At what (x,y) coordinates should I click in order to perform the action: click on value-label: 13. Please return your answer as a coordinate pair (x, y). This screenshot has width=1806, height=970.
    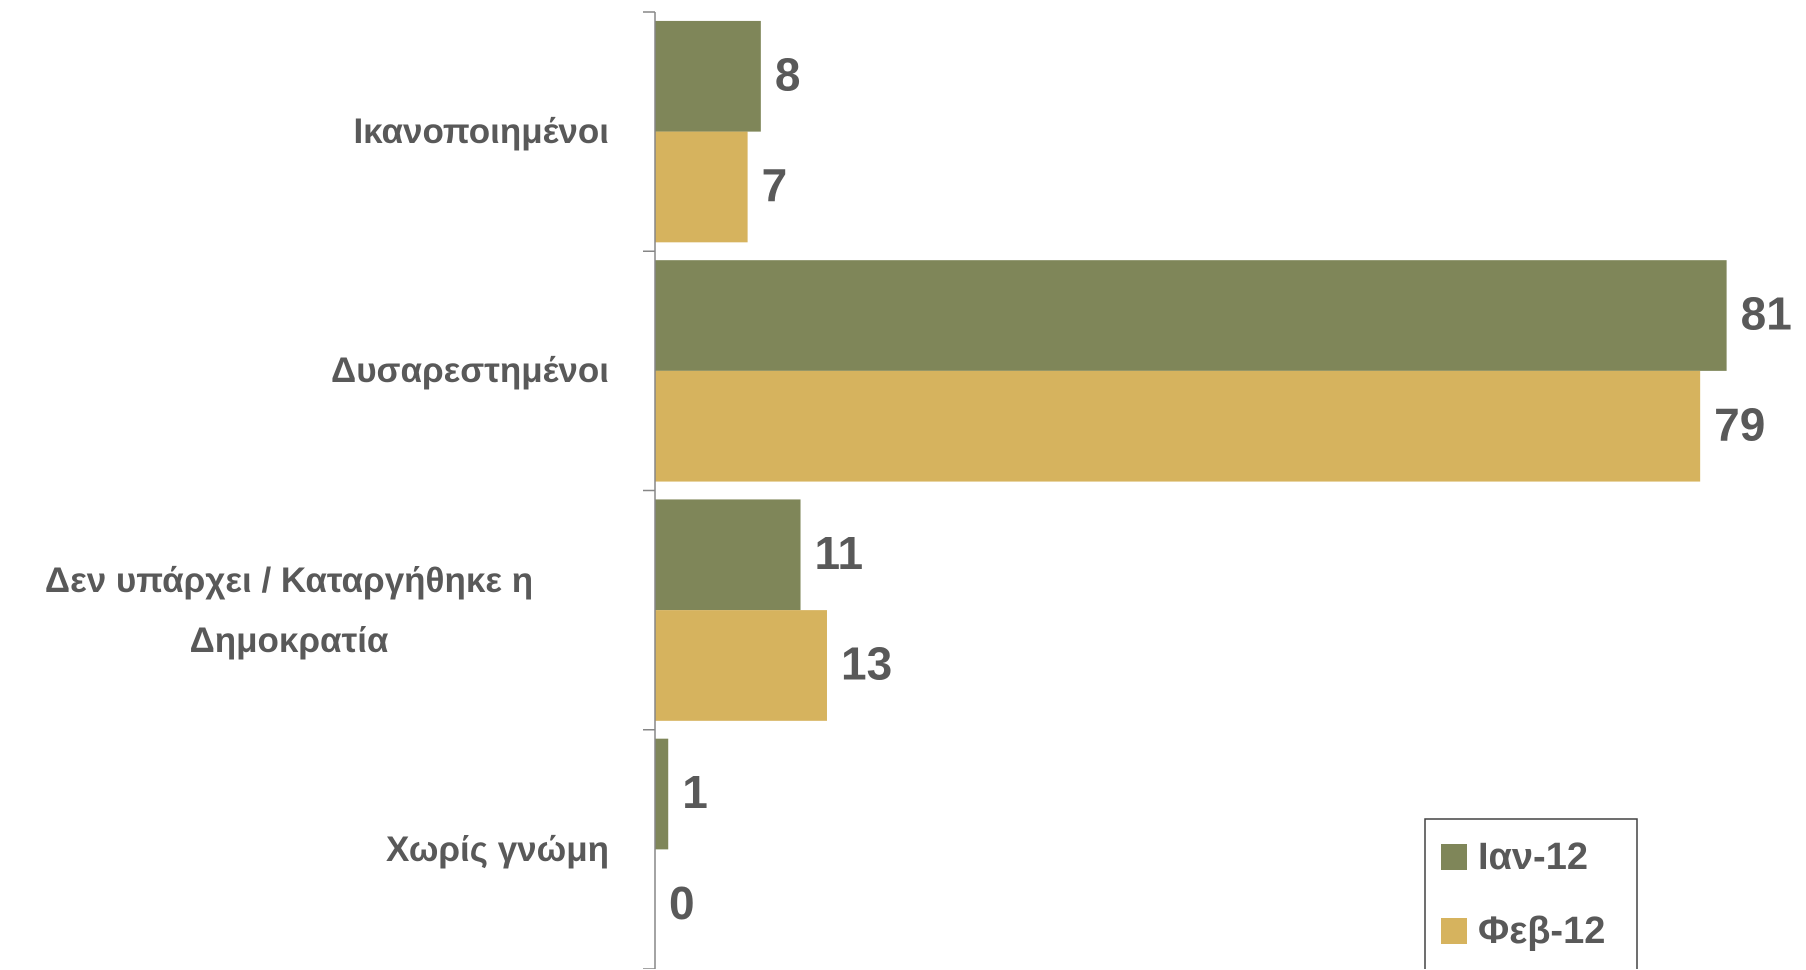
    Looking at the image, I should click on (866, 664).